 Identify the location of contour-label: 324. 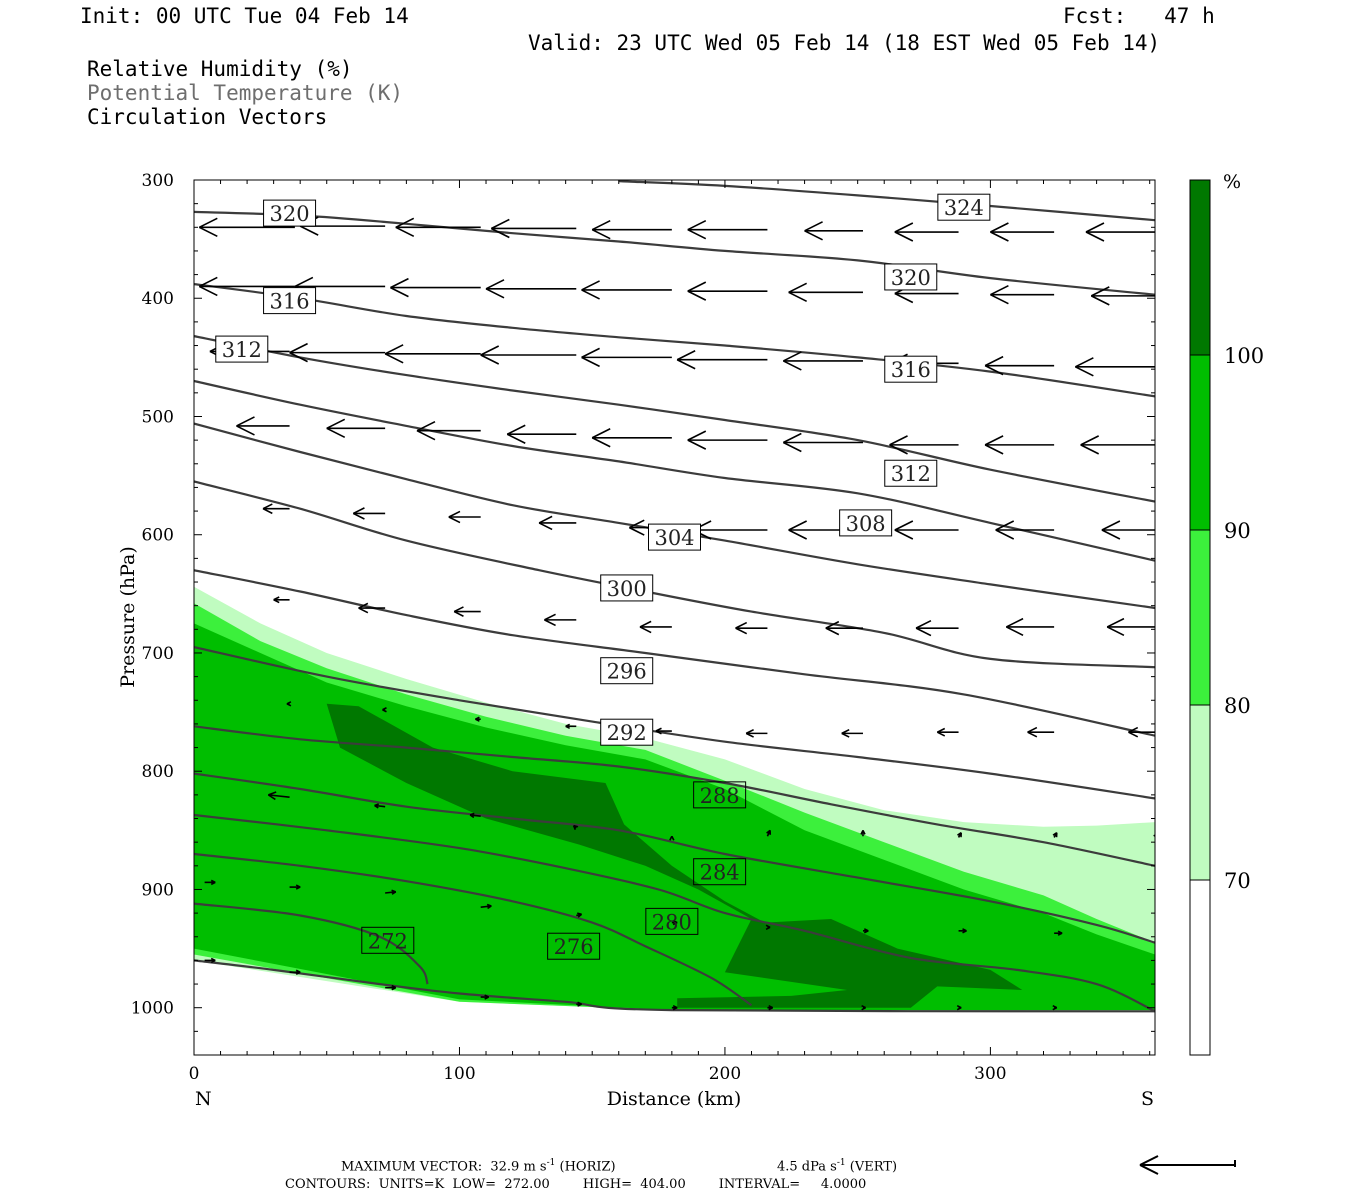
(964, 207).